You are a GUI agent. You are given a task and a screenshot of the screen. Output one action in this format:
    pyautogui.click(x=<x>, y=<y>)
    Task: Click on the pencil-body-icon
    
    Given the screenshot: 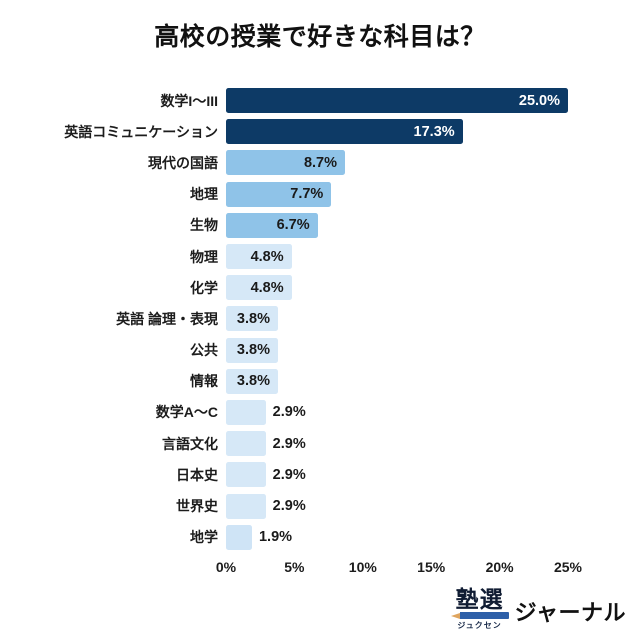 What is the action you would take?
    pyautogui.click(x=484, y=615)
    